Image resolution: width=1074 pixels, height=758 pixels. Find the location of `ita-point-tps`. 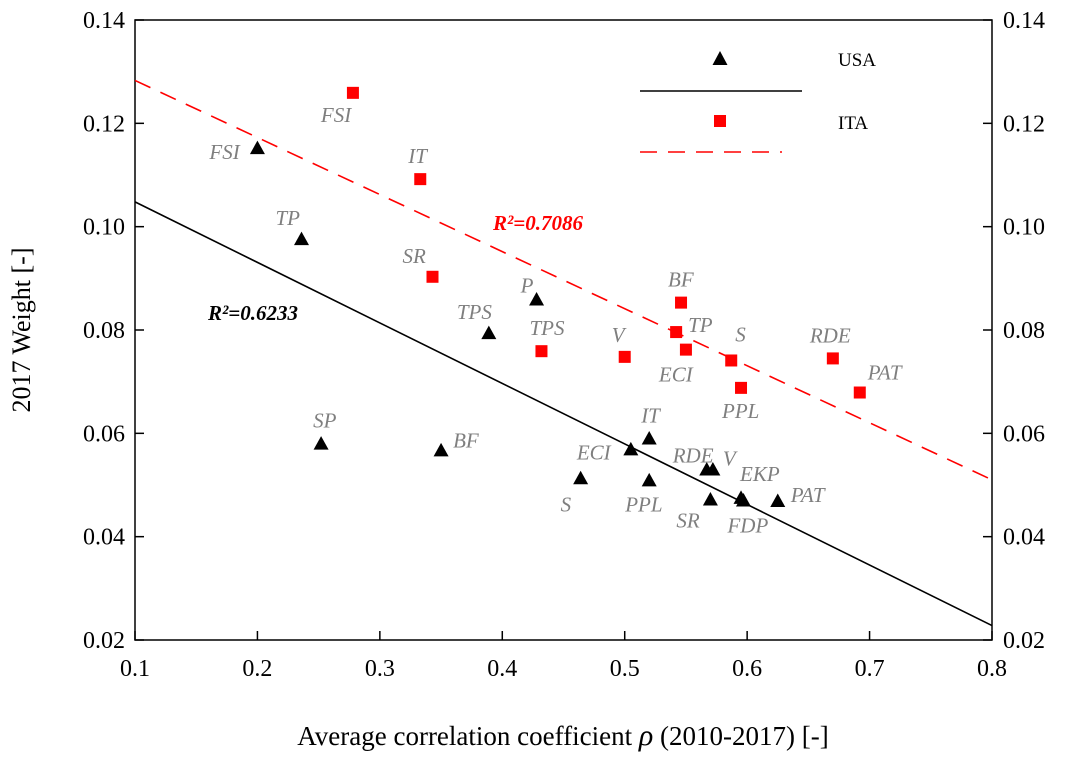

ita-point-tps is located at coordinates (541, 351).